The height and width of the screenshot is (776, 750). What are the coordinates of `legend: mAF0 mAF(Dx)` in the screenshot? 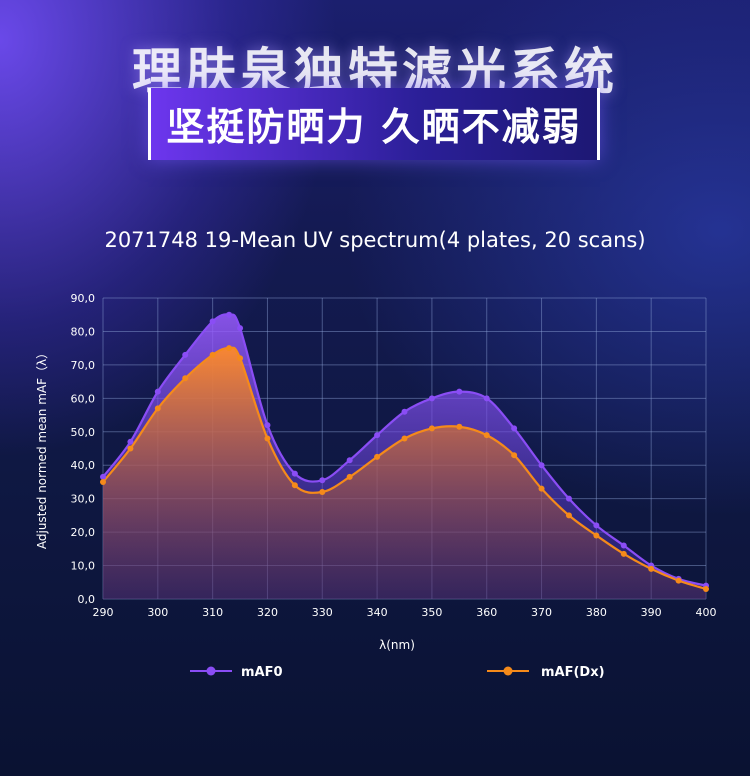 It's located at (397, 672).